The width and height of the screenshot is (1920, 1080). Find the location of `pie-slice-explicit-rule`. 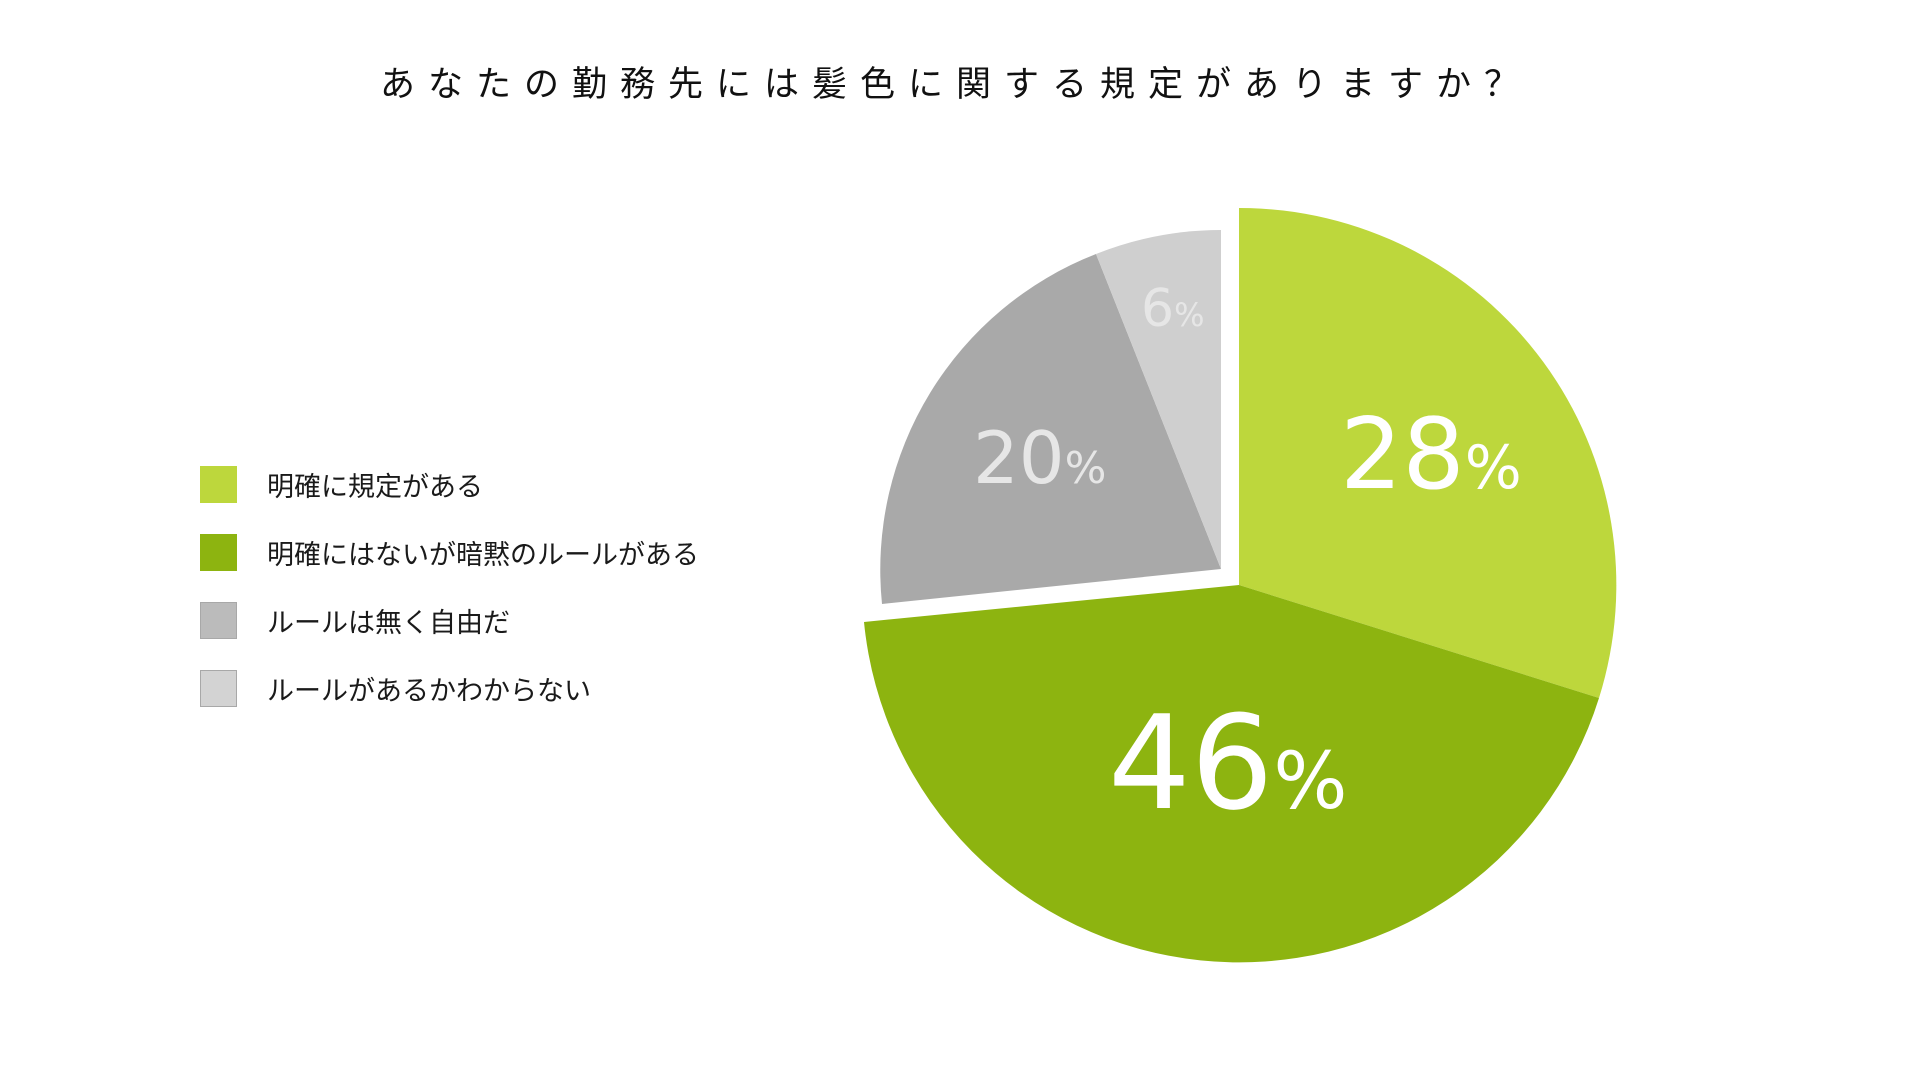

pie-slice-explicit-rule is located at coordinates (1428, 452).